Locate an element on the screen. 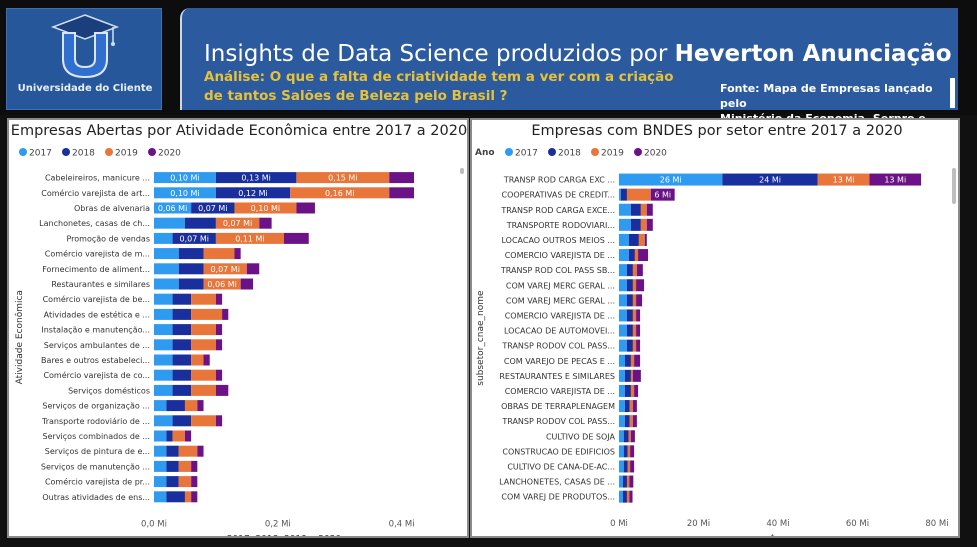 This screenshot has width=977, height=547. legend-label: 2018 is located at coordinates (569, 154).